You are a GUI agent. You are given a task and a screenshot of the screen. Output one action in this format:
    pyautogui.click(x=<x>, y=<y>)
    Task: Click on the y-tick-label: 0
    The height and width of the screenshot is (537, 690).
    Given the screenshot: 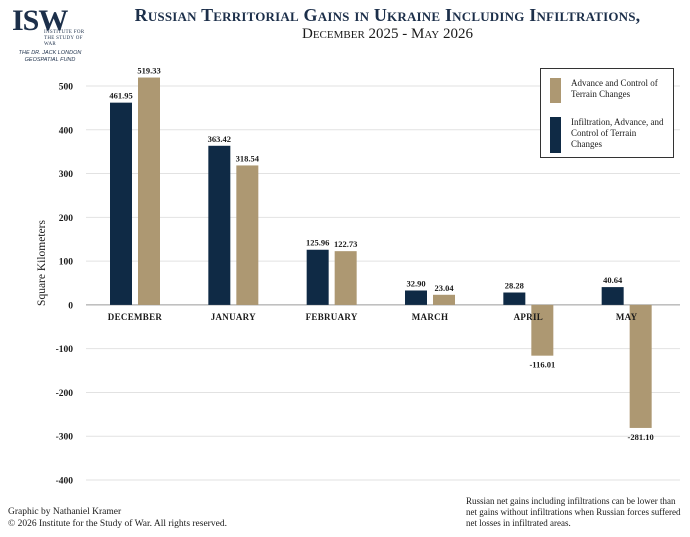 What is the action you would take?
    pyautogui.click(x=70, y=306)
    